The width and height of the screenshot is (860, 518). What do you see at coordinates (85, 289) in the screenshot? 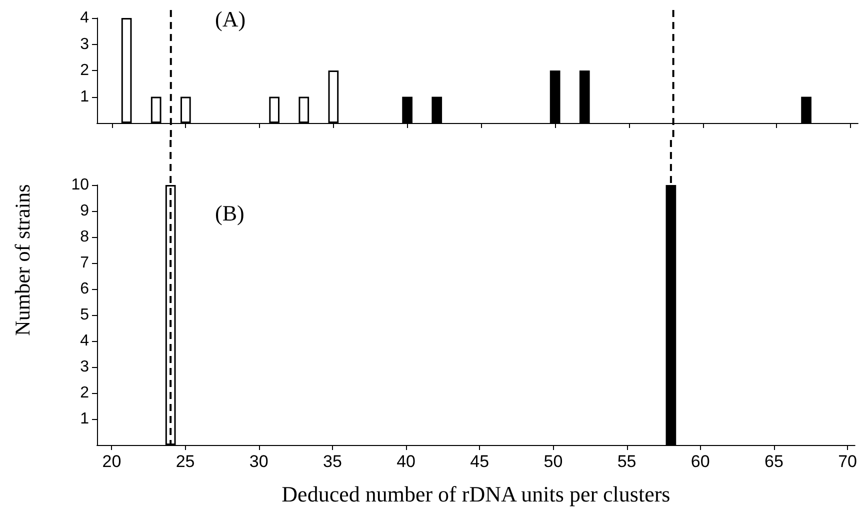
I see `y-tick-label: 6` at bounding box center [85, 289].